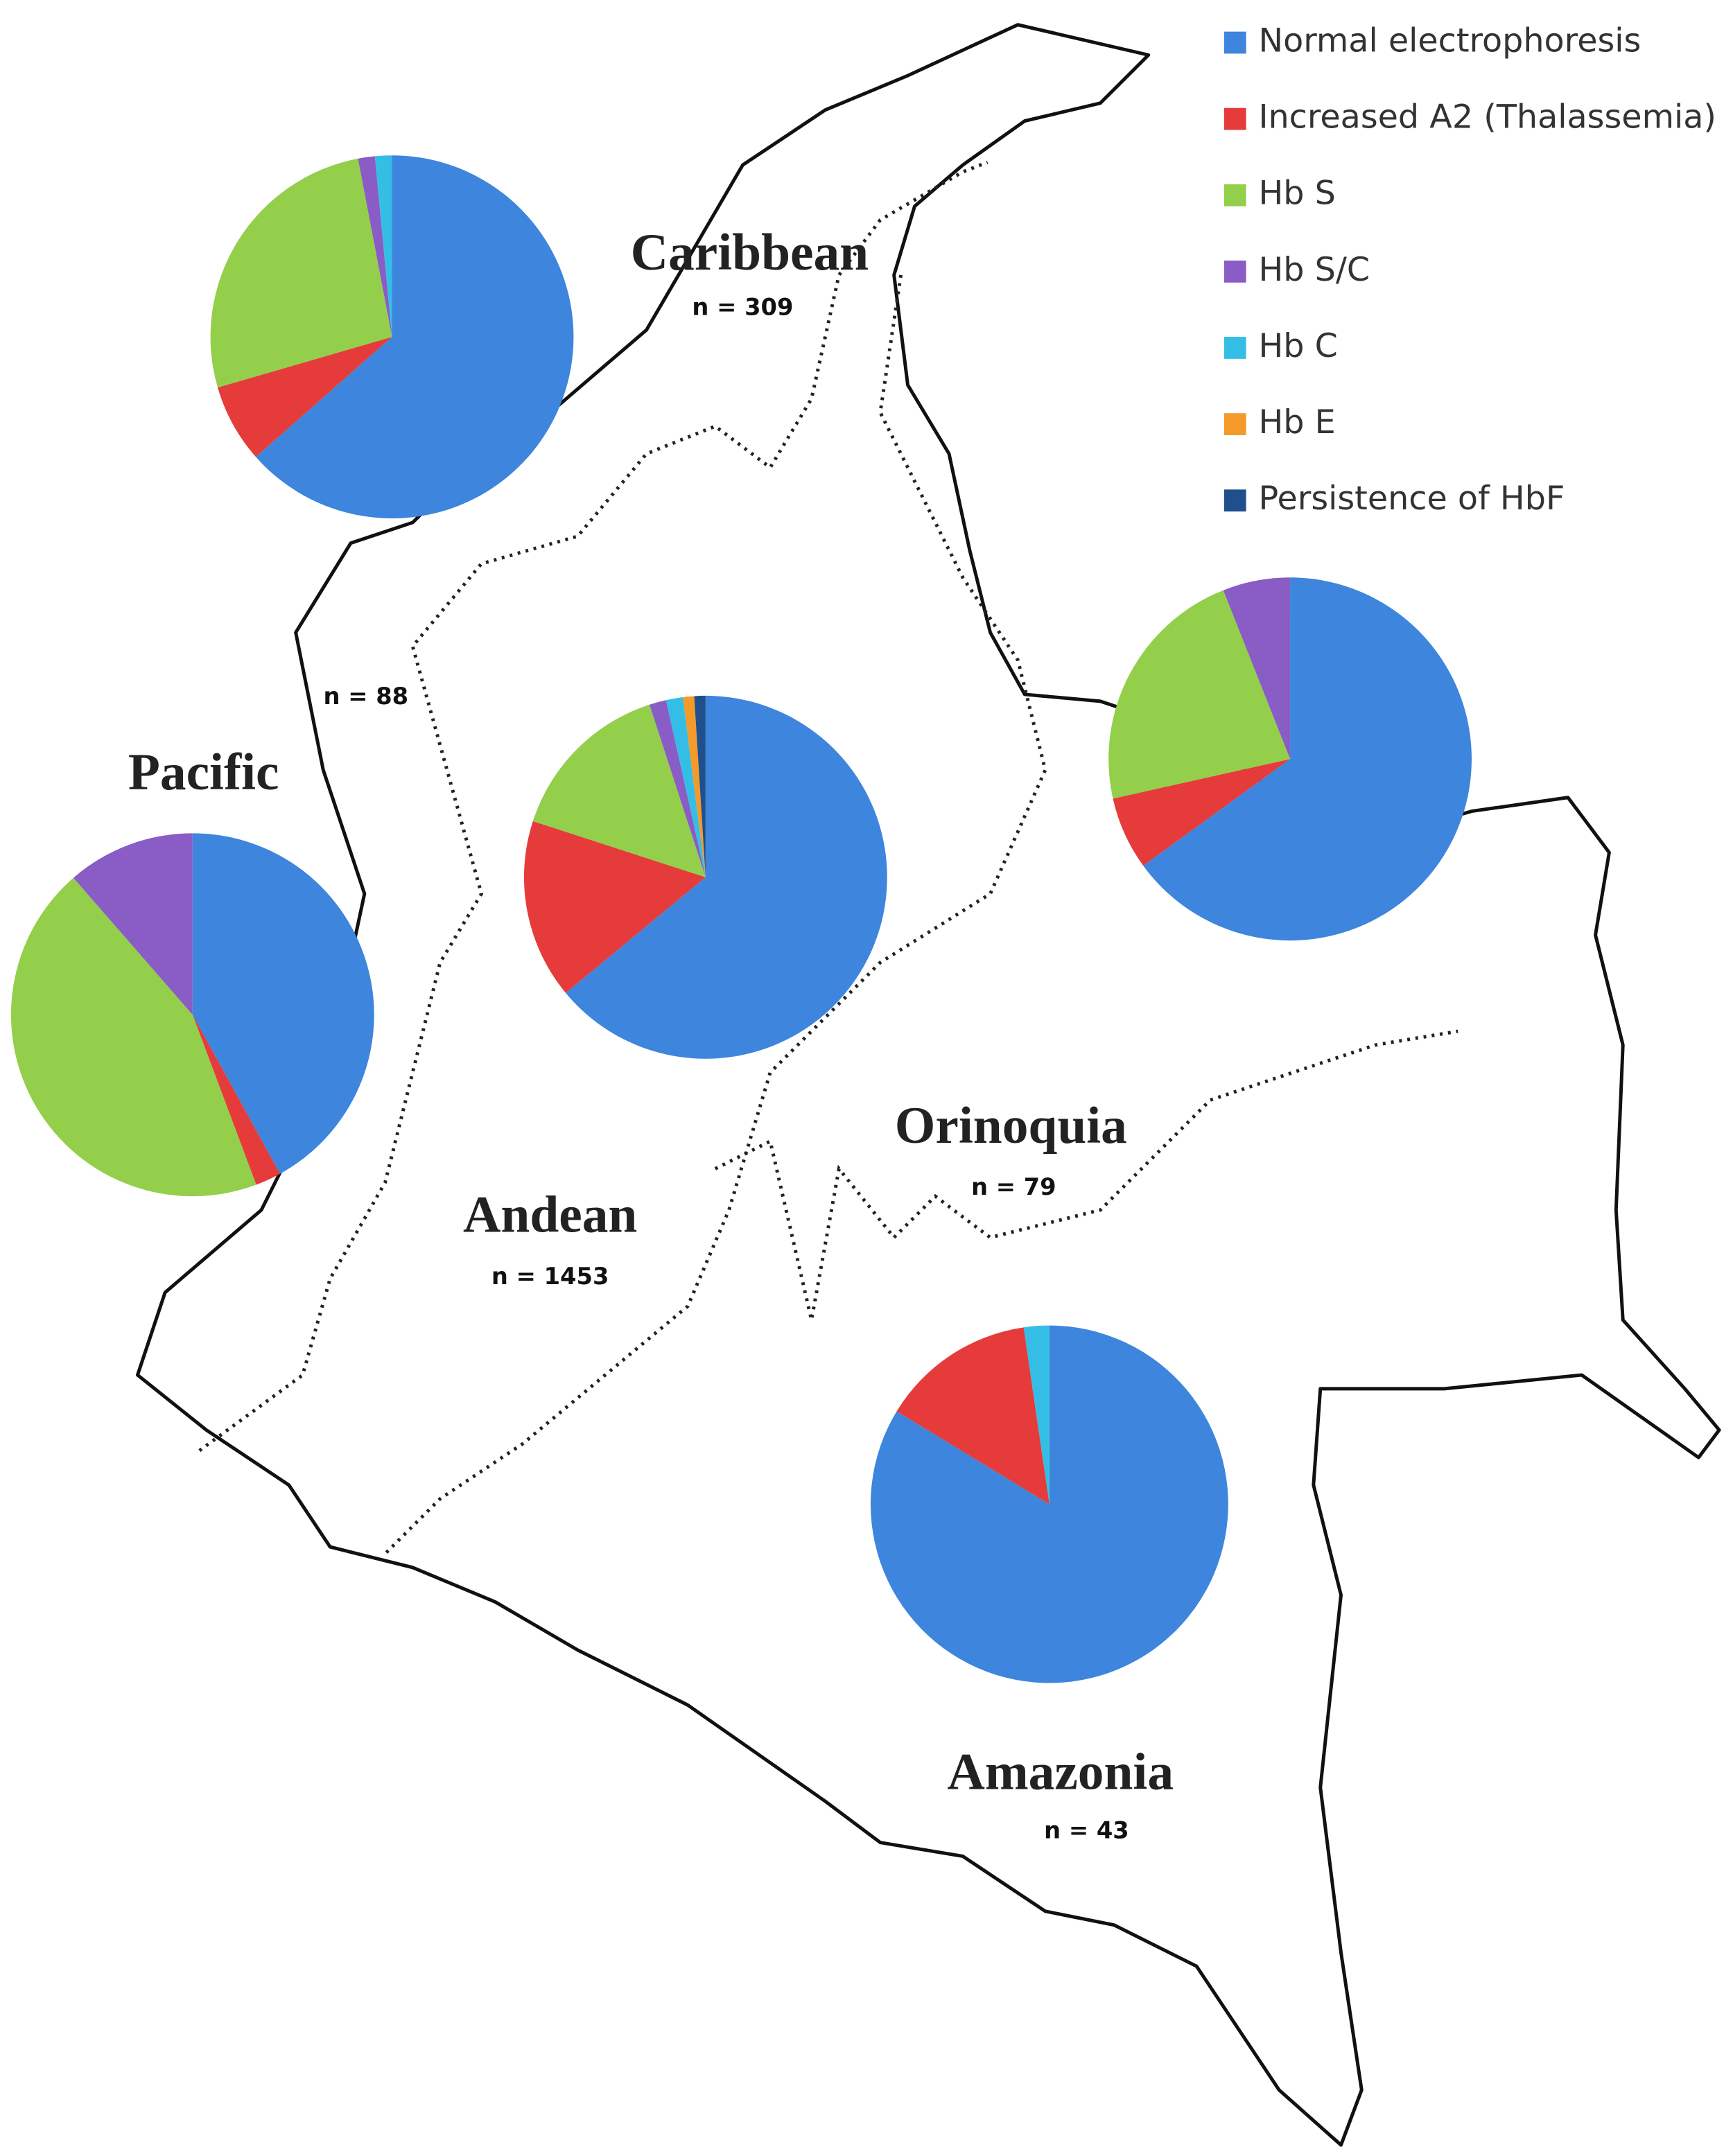 This screenshot has height=2156, width=1733. I want to click on legend-label: Increased A2 (Thalassemia), so click(1487, 117).